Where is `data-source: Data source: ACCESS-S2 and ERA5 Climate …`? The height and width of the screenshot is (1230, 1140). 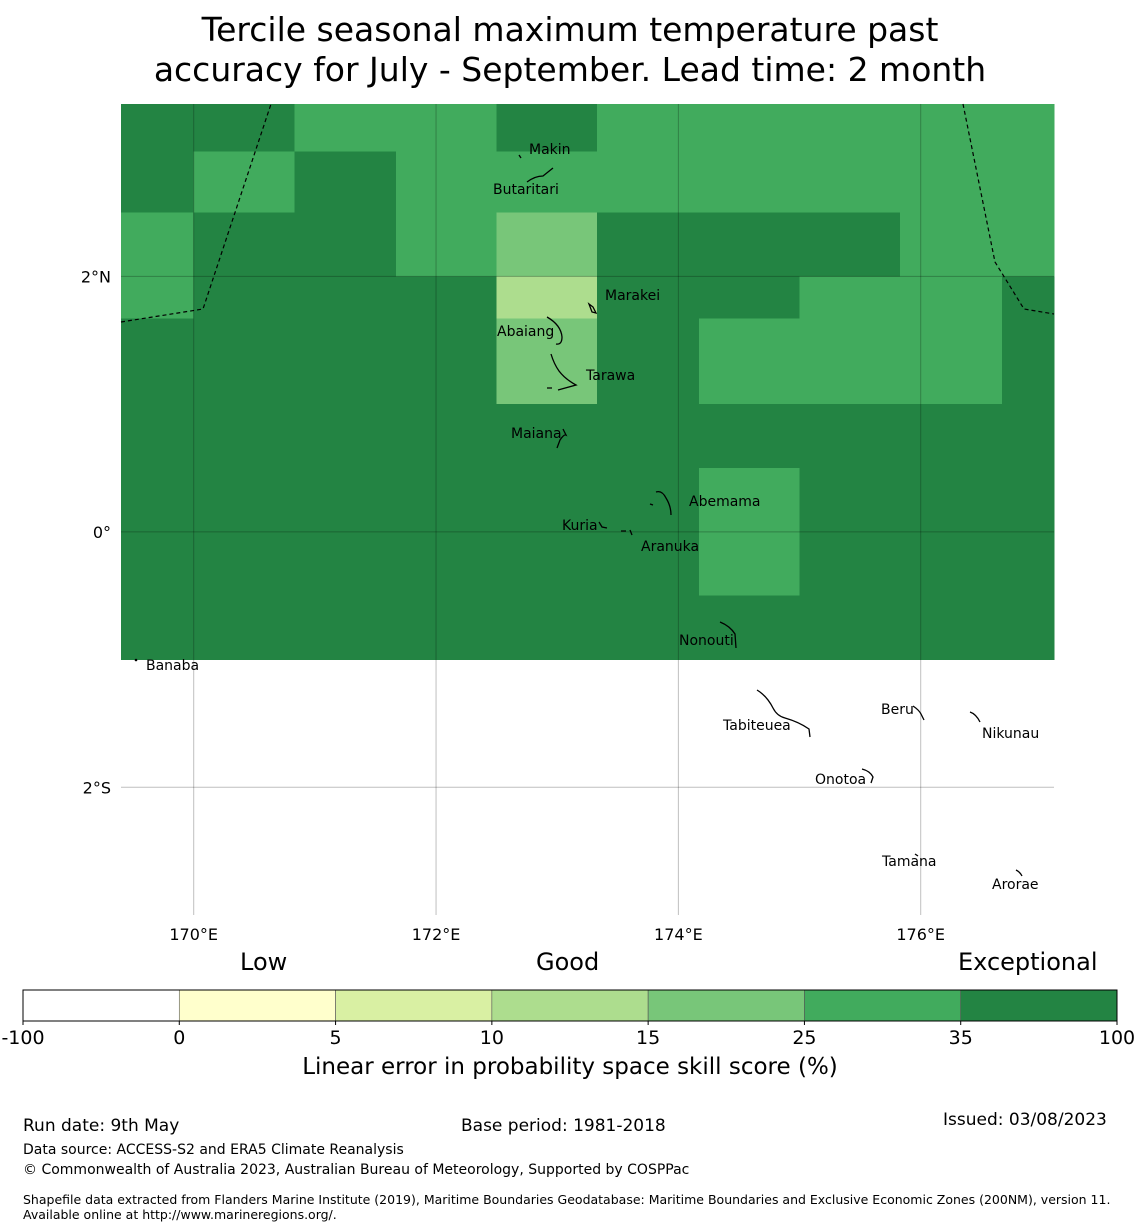 data-source: Data source: ACCESS-S2 and ERA5 Climate … is located at coordinates (213, 1150).